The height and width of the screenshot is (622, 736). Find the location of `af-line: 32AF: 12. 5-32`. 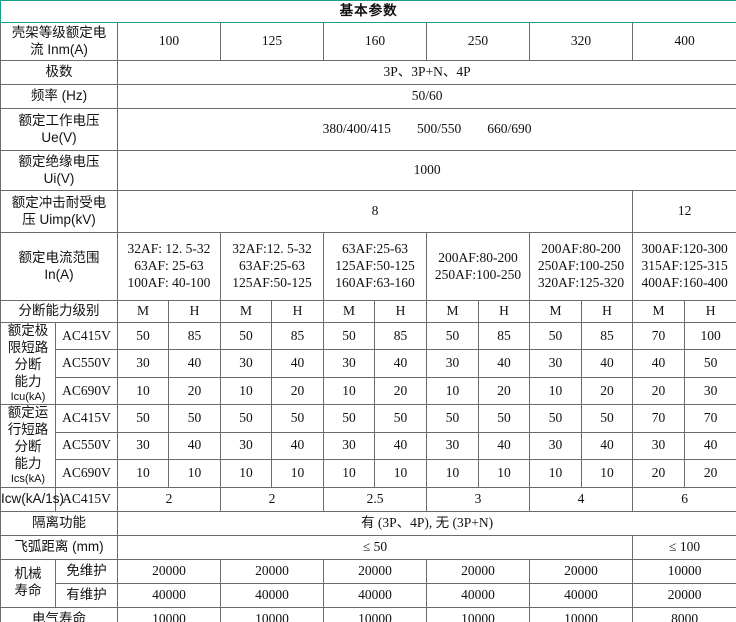

af-line: 32AF: 12. 5-32 is located at coordinates (169, 249).